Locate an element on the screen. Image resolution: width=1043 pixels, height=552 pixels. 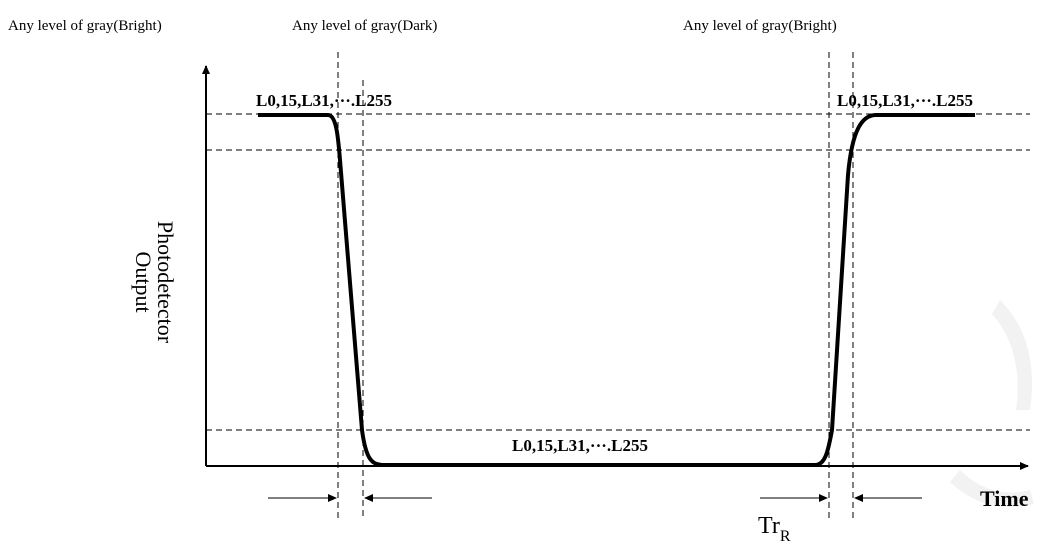
rise-time-main: Tr is located at coordinates (769, 526).